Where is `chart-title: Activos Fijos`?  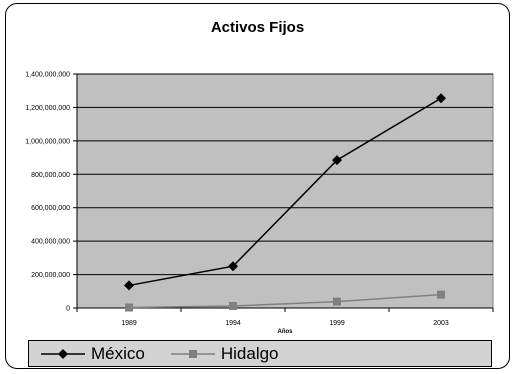 chart-title: Activos Fijos is located at coordinates (257, 27).